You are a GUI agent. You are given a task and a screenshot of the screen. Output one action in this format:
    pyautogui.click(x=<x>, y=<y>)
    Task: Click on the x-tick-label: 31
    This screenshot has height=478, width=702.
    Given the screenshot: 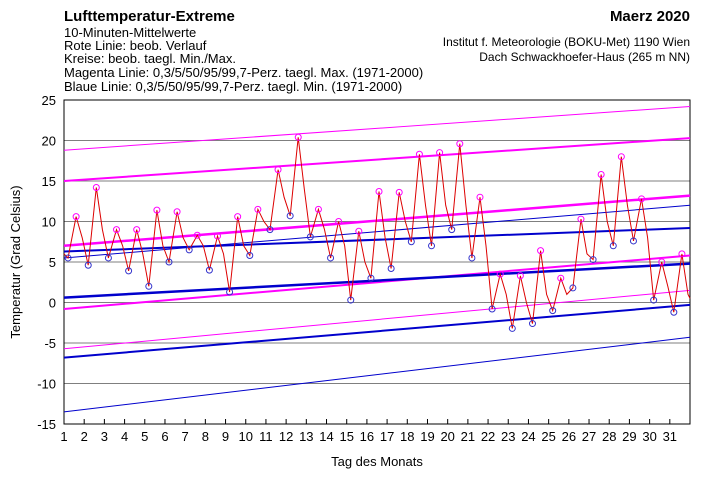 What is the action you would take?
    pyautogui.click(x=670, y=436)
    